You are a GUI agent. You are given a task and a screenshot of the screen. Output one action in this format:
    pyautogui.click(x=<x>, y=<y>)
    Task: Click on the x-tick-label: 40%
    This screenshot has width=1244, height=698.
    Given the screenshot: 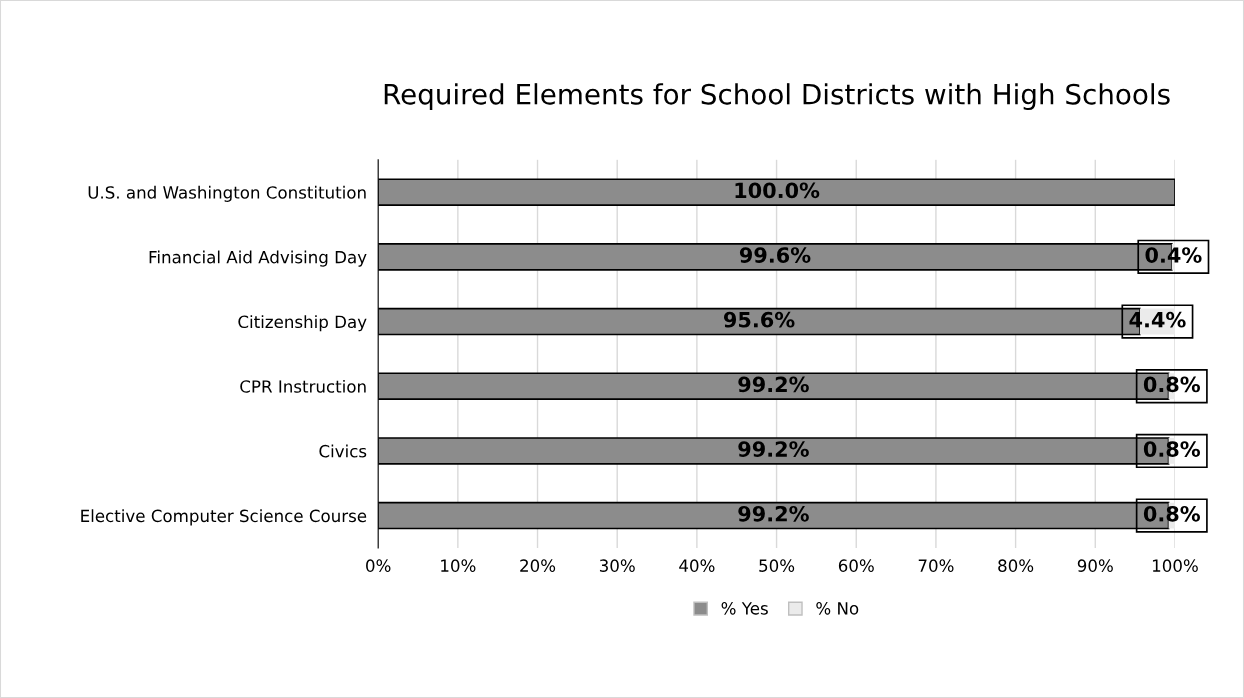 What is the action you would take?
    pyautogui.click(x=697, y=565)
    